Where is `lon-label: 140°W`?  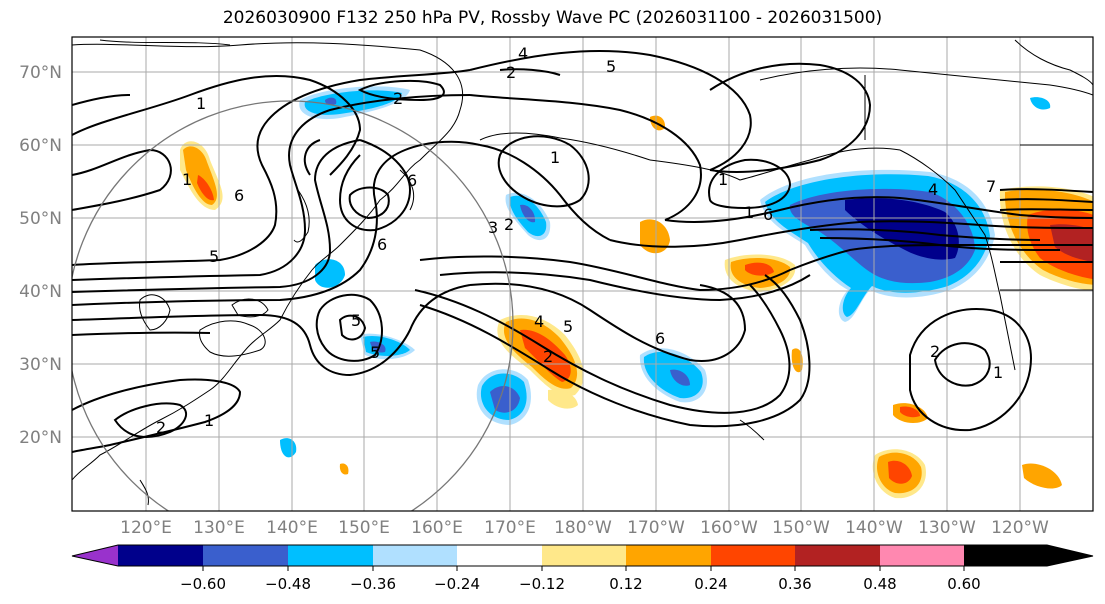
lon-label: 140°W is located at coordinates (874, 528).